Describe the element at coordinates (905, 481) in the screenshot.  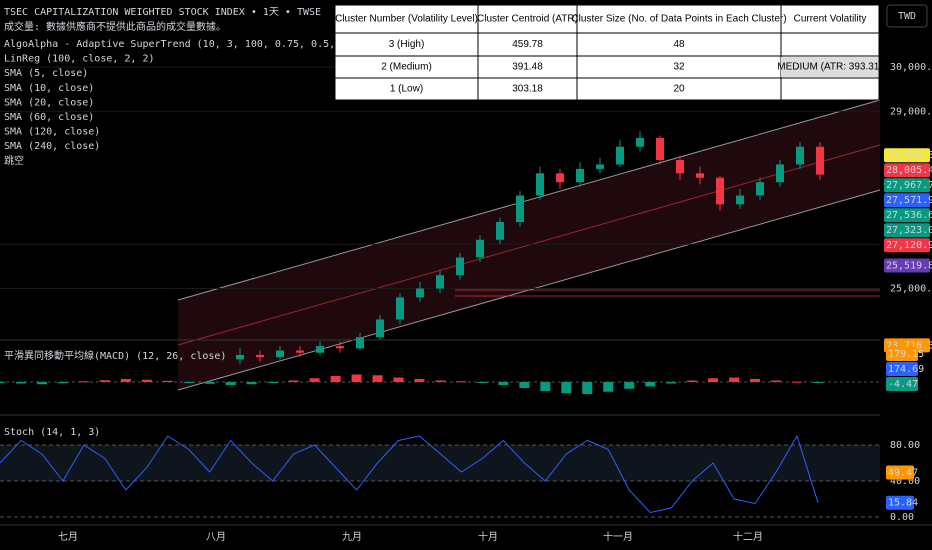
I see `stoch-tick-label: 40.00` at that location.